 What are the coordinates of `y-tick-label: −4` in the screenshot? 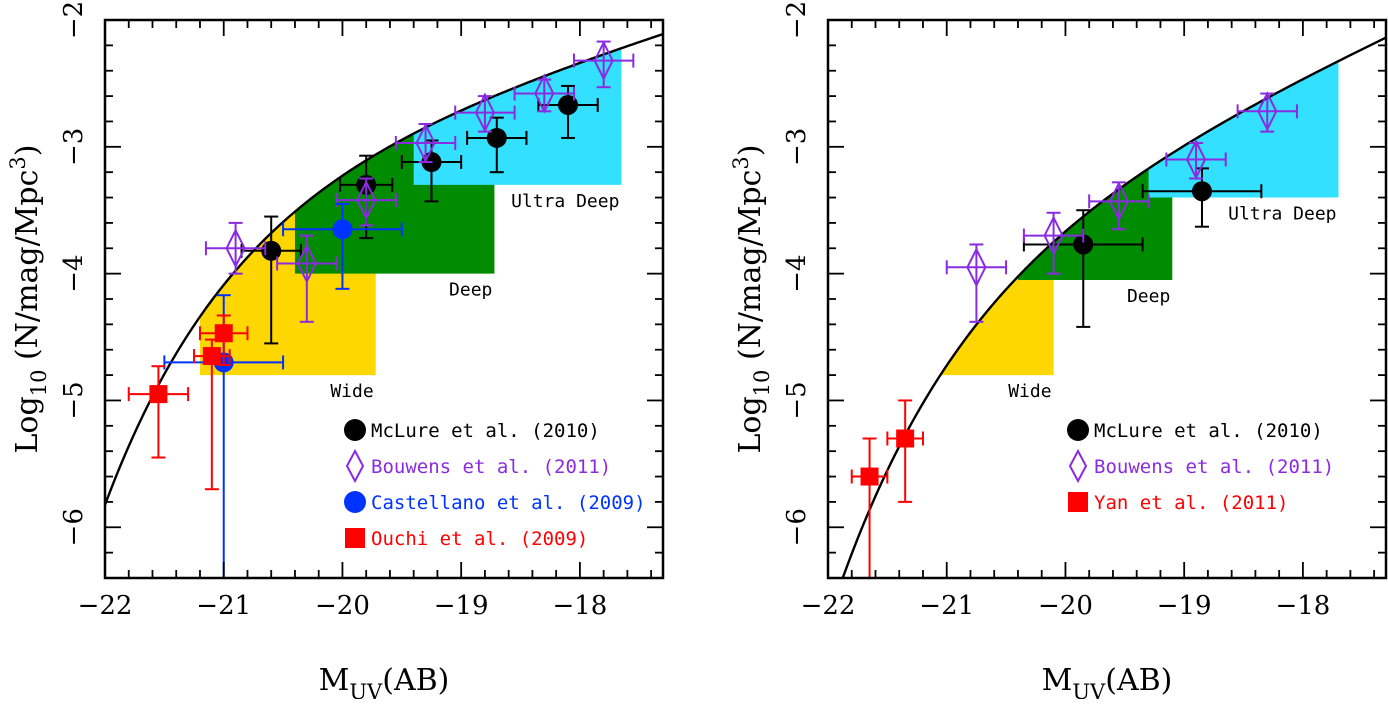 It's located at (74, 273).